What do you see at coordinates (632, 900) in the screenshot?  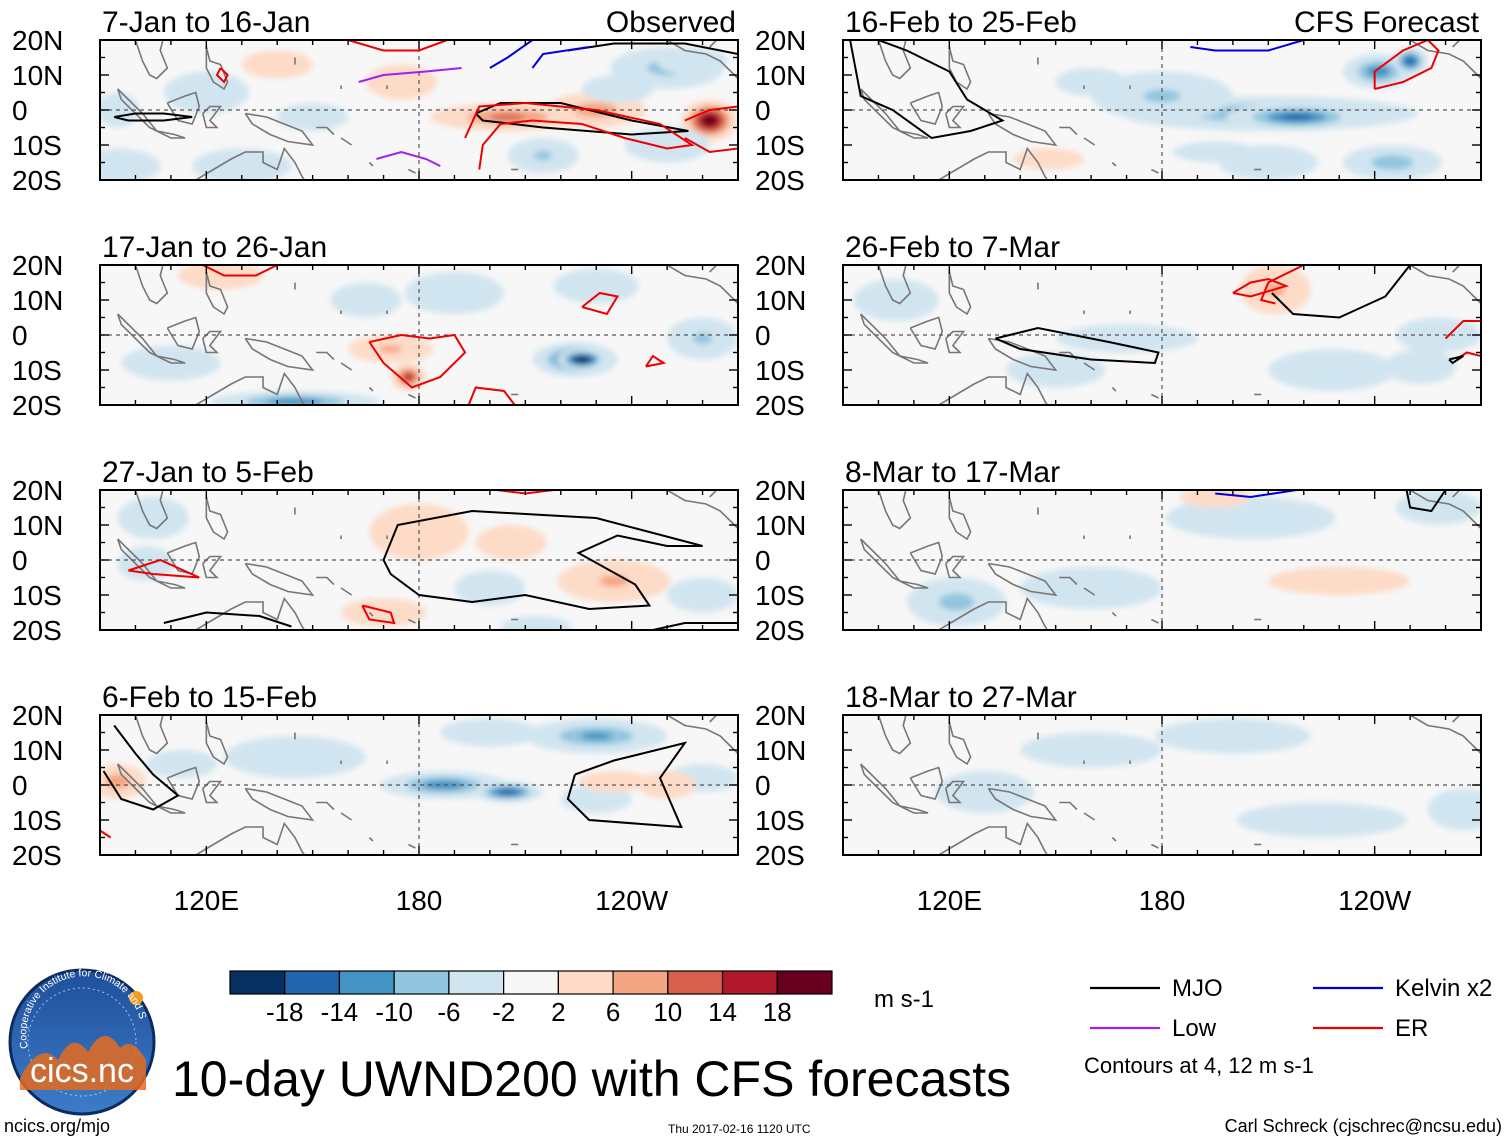 I see `lon-tick-label: 120W` at bounding box center [632, 900].